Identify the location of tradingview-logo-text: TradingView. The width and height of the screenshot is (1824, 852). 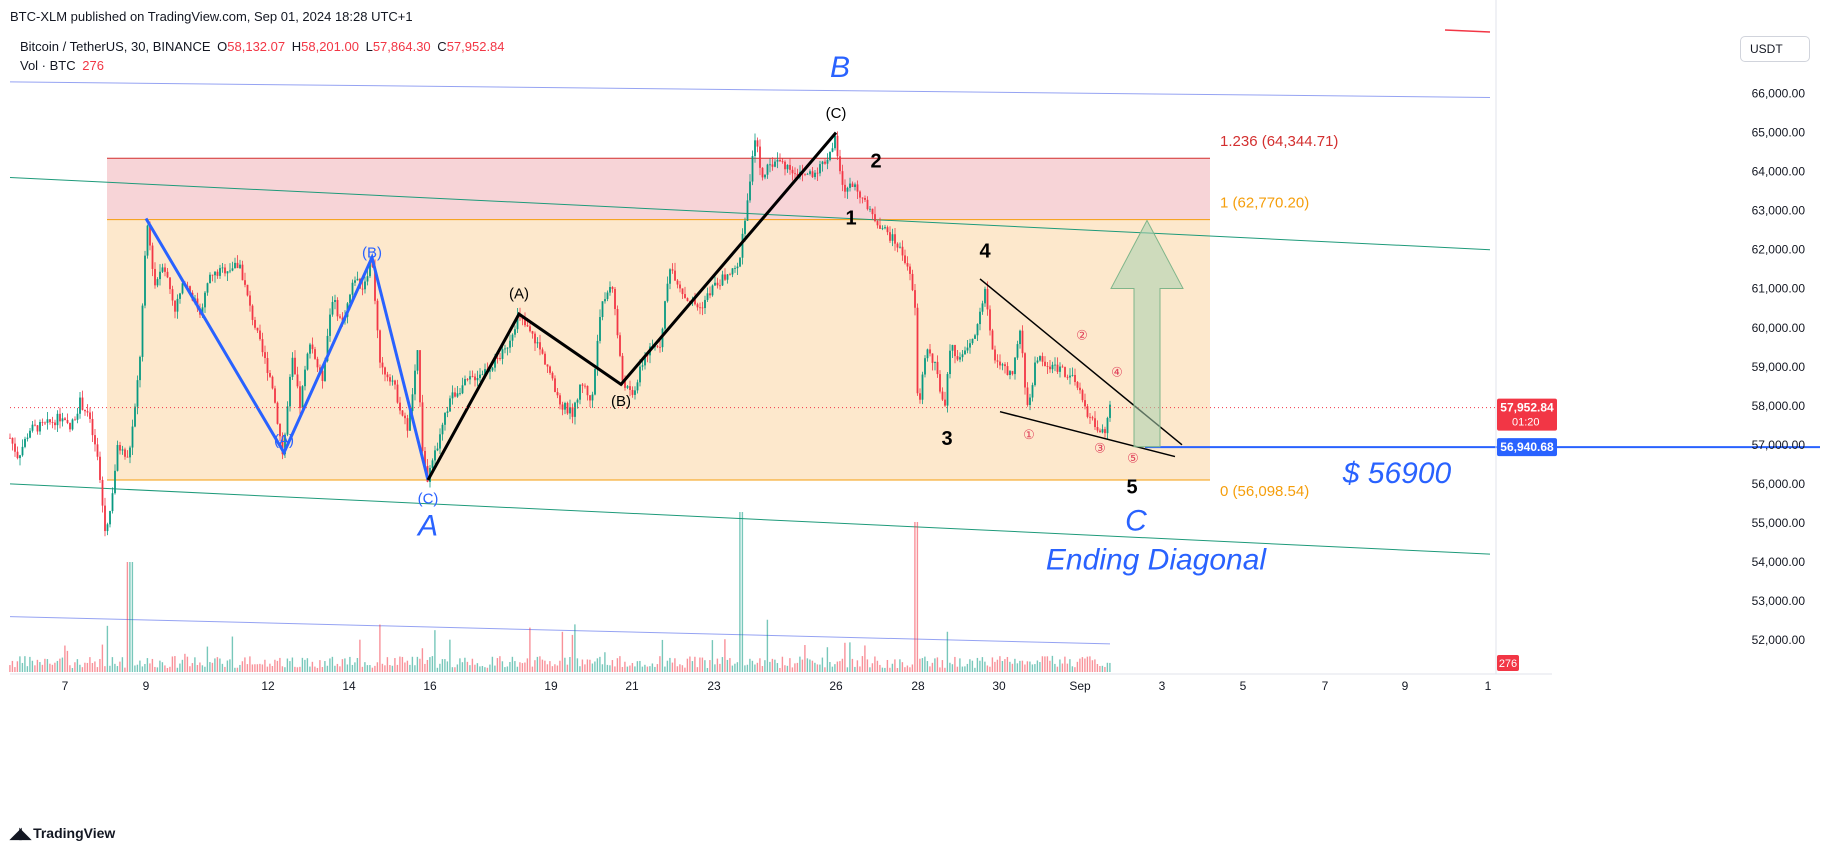
(74, 833).